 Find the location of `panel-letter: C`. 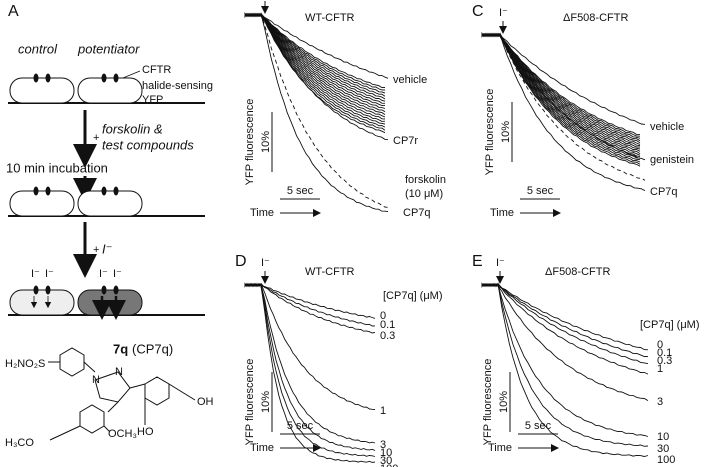

panel-letter: C is located at coordinates (478, 11).